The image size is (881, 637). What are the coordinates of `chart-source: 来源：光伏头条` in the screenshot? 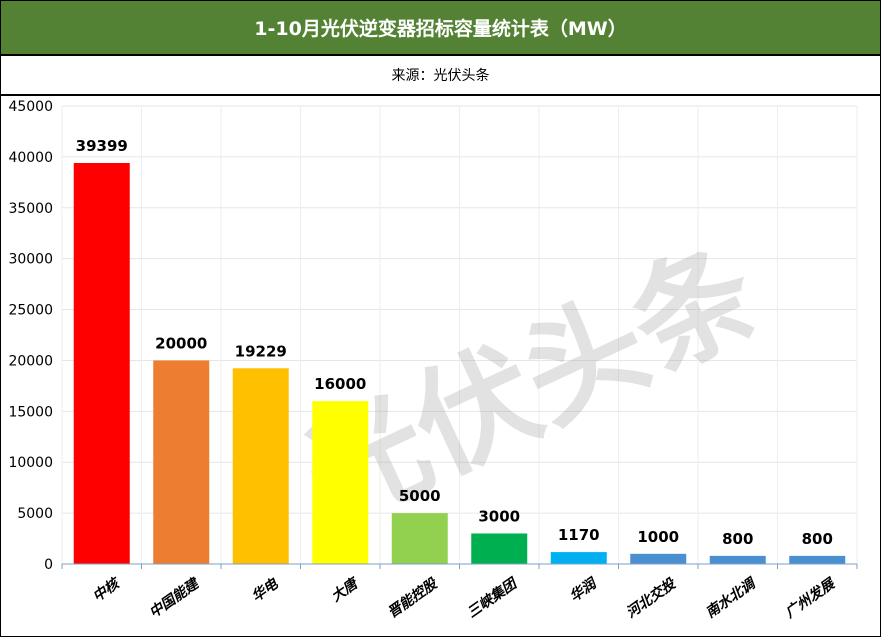 It's located at (440, 76).